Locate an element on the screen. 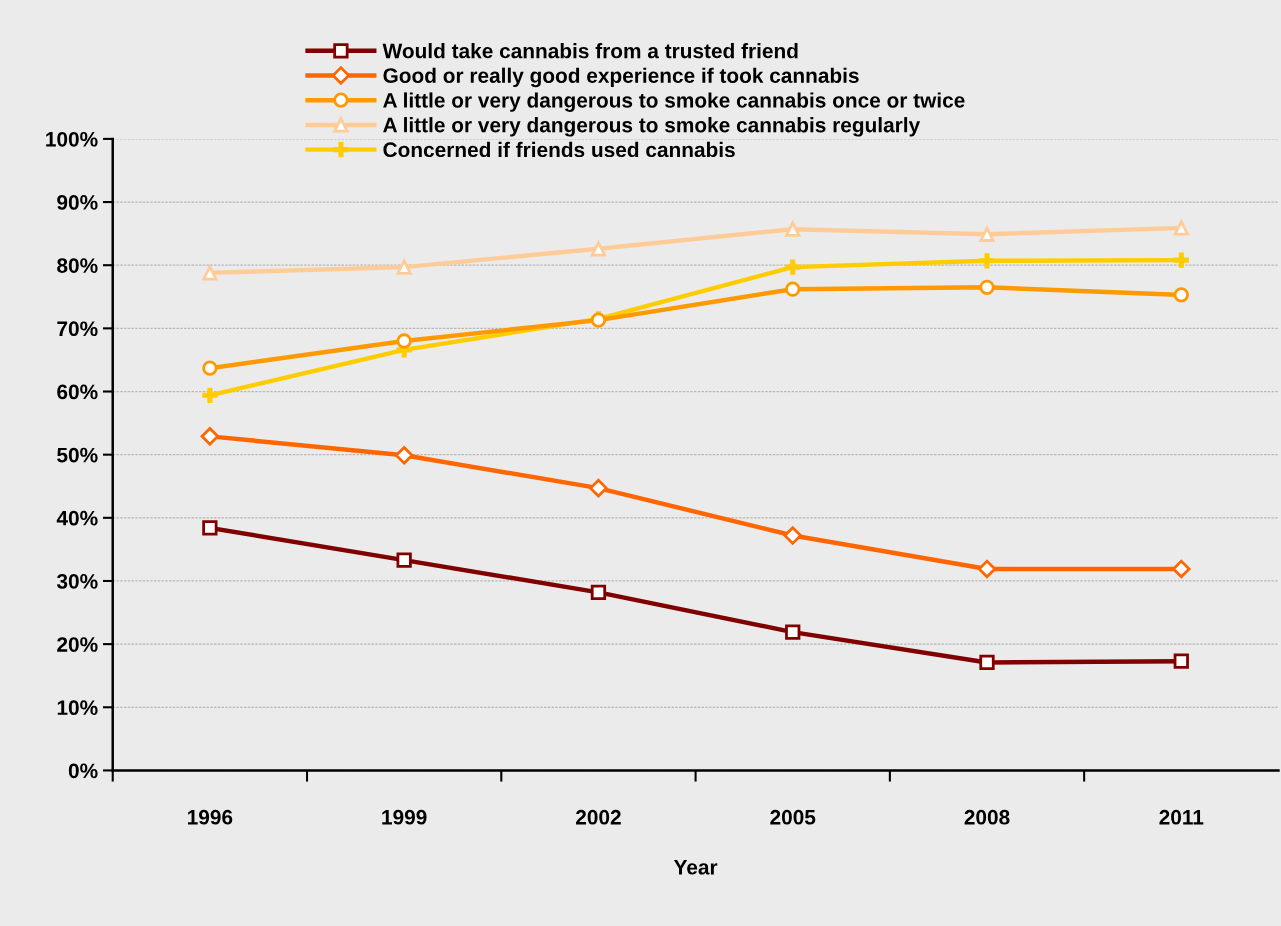 Image resolution: width=1281 pixels, height=926 pixels. y-tick-label: 30% is located at coordinates (77, 581).